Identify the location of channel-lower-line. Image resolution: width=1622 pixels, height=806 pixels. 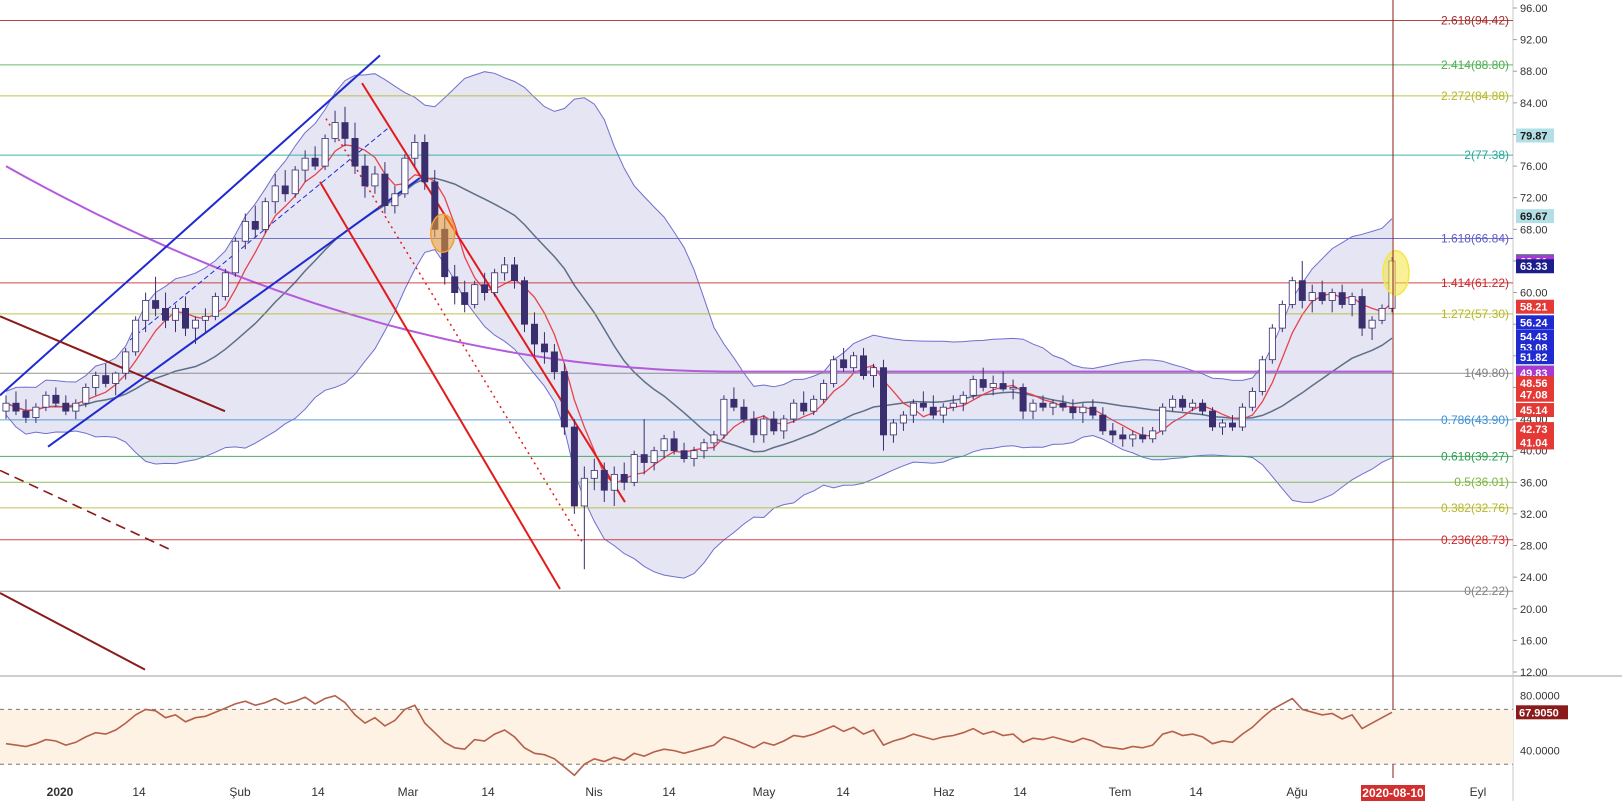
(234, 312).